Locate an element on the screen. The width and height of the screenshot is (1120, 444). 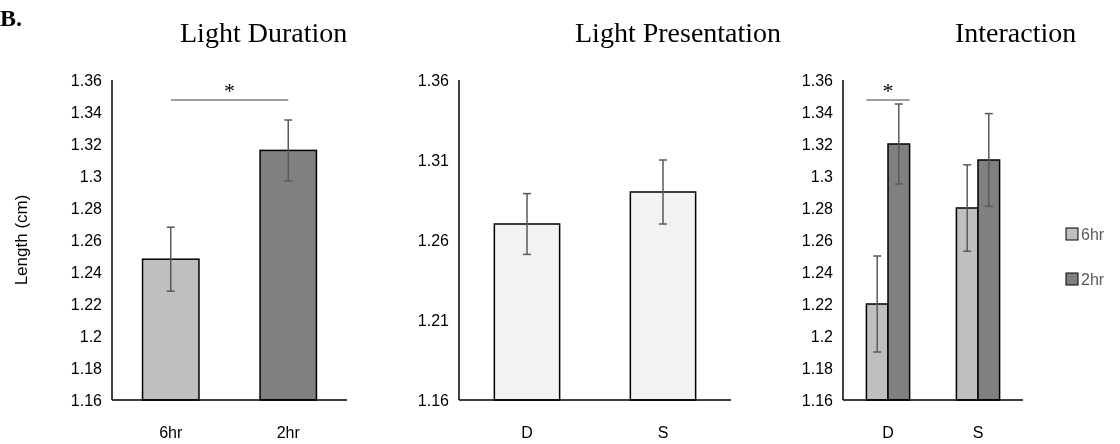
y-tick-label: 1.31 is located at coordinates (433, 160).